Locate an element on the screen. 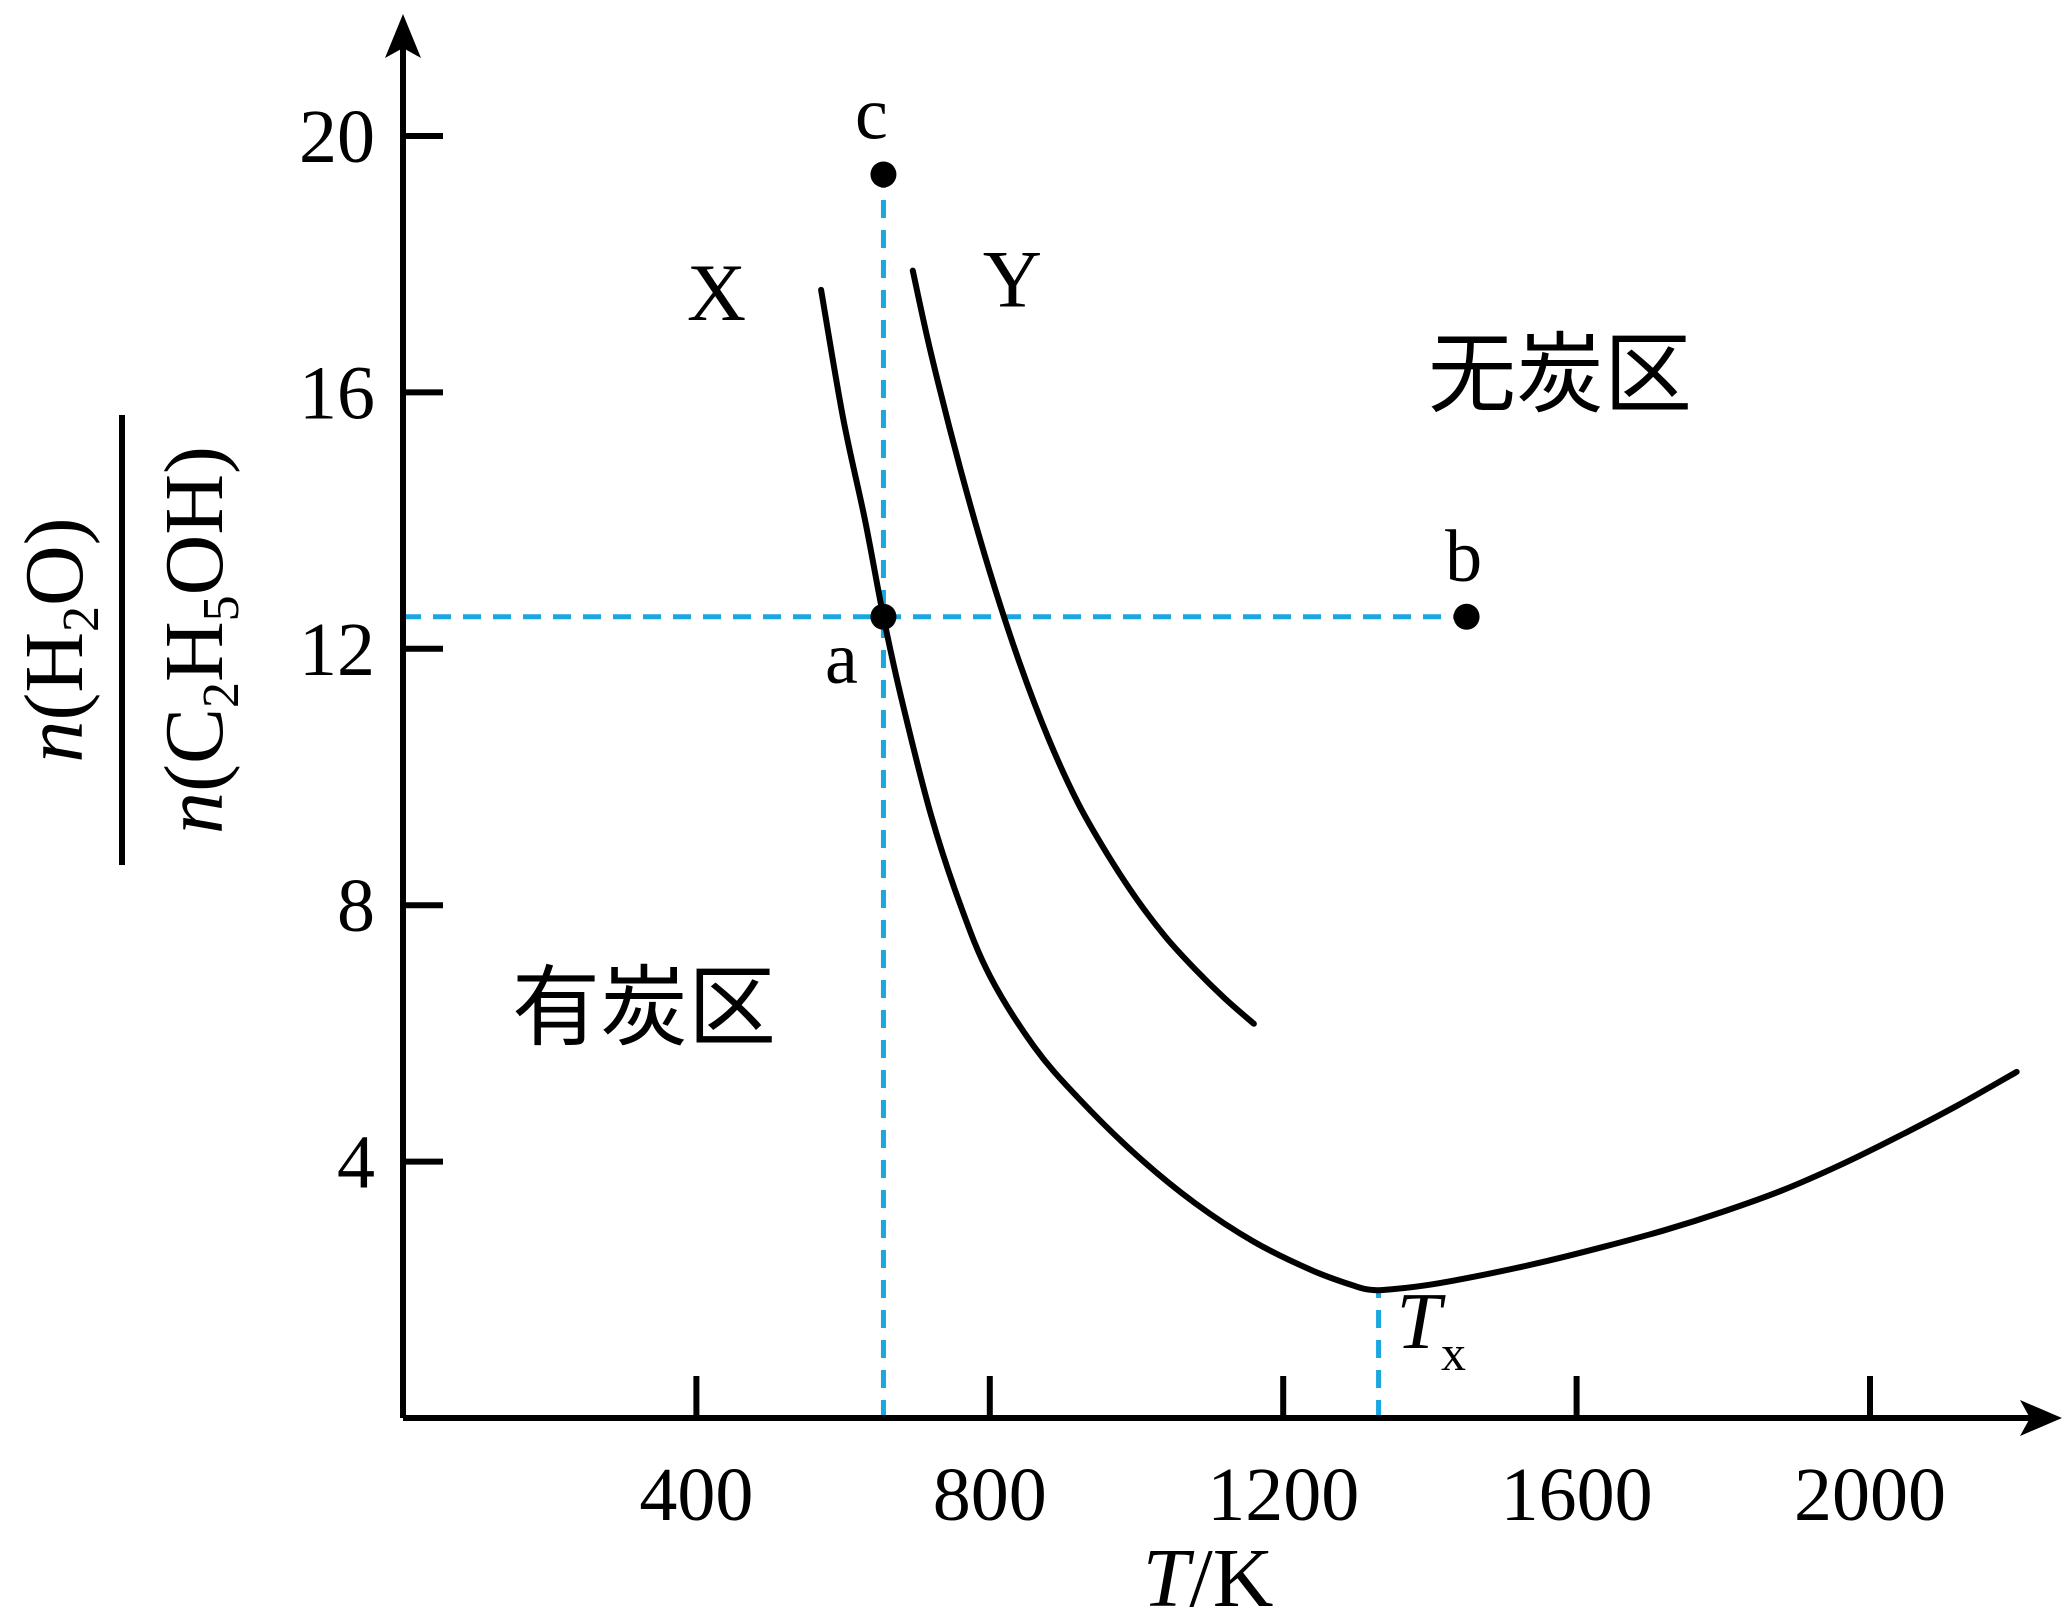  x-axis-label-unit: /K is located at coordinates (1231, 1574).